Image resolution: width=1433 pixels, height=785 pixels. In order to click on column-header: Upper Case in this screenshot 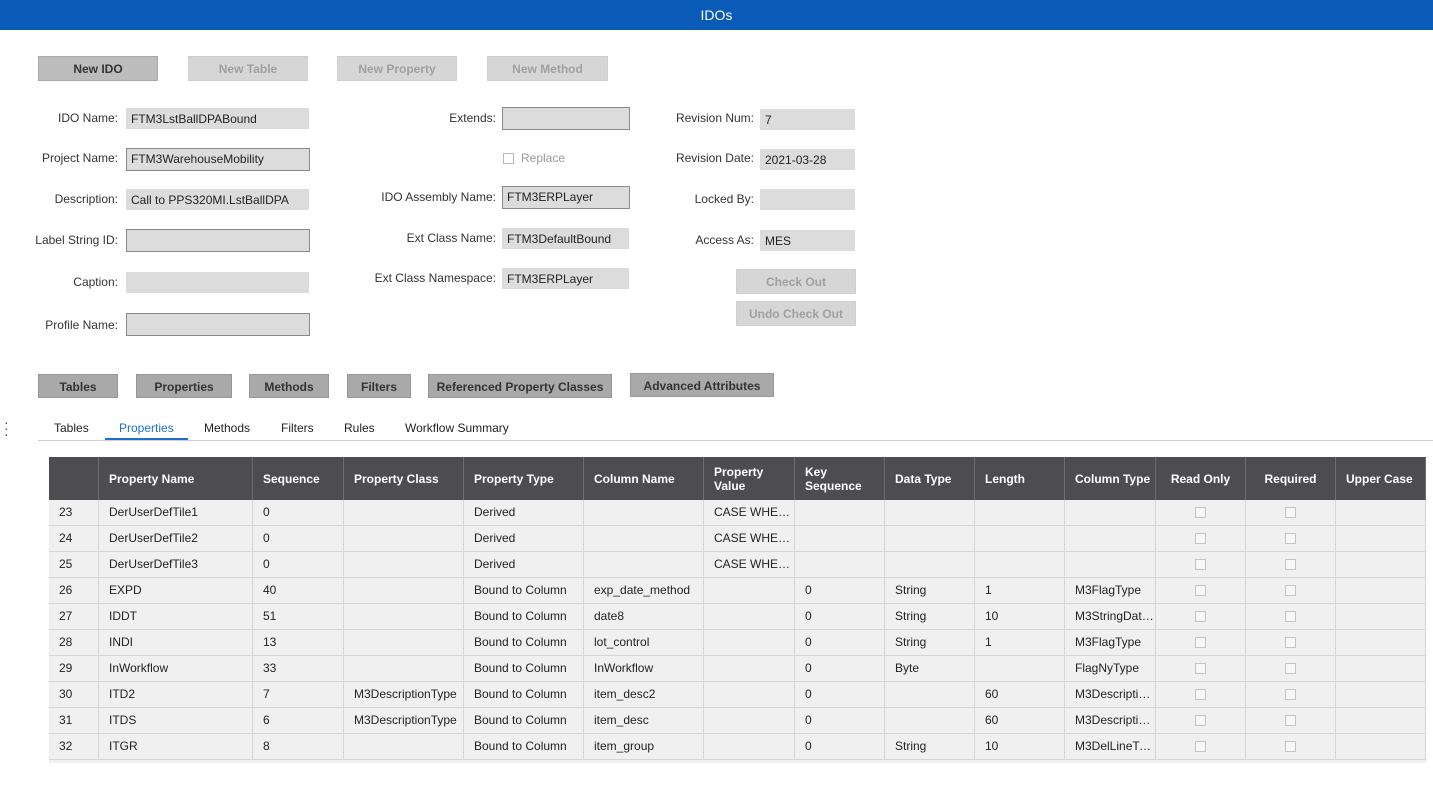, I will do `click(1381, 478)`.